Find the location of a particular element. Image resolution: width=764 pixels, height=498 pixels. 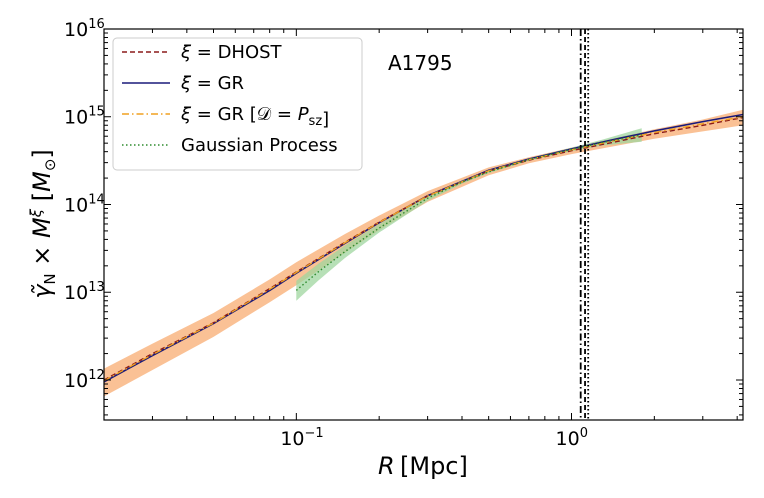

legend-frame is located at coordinates (237, 104).